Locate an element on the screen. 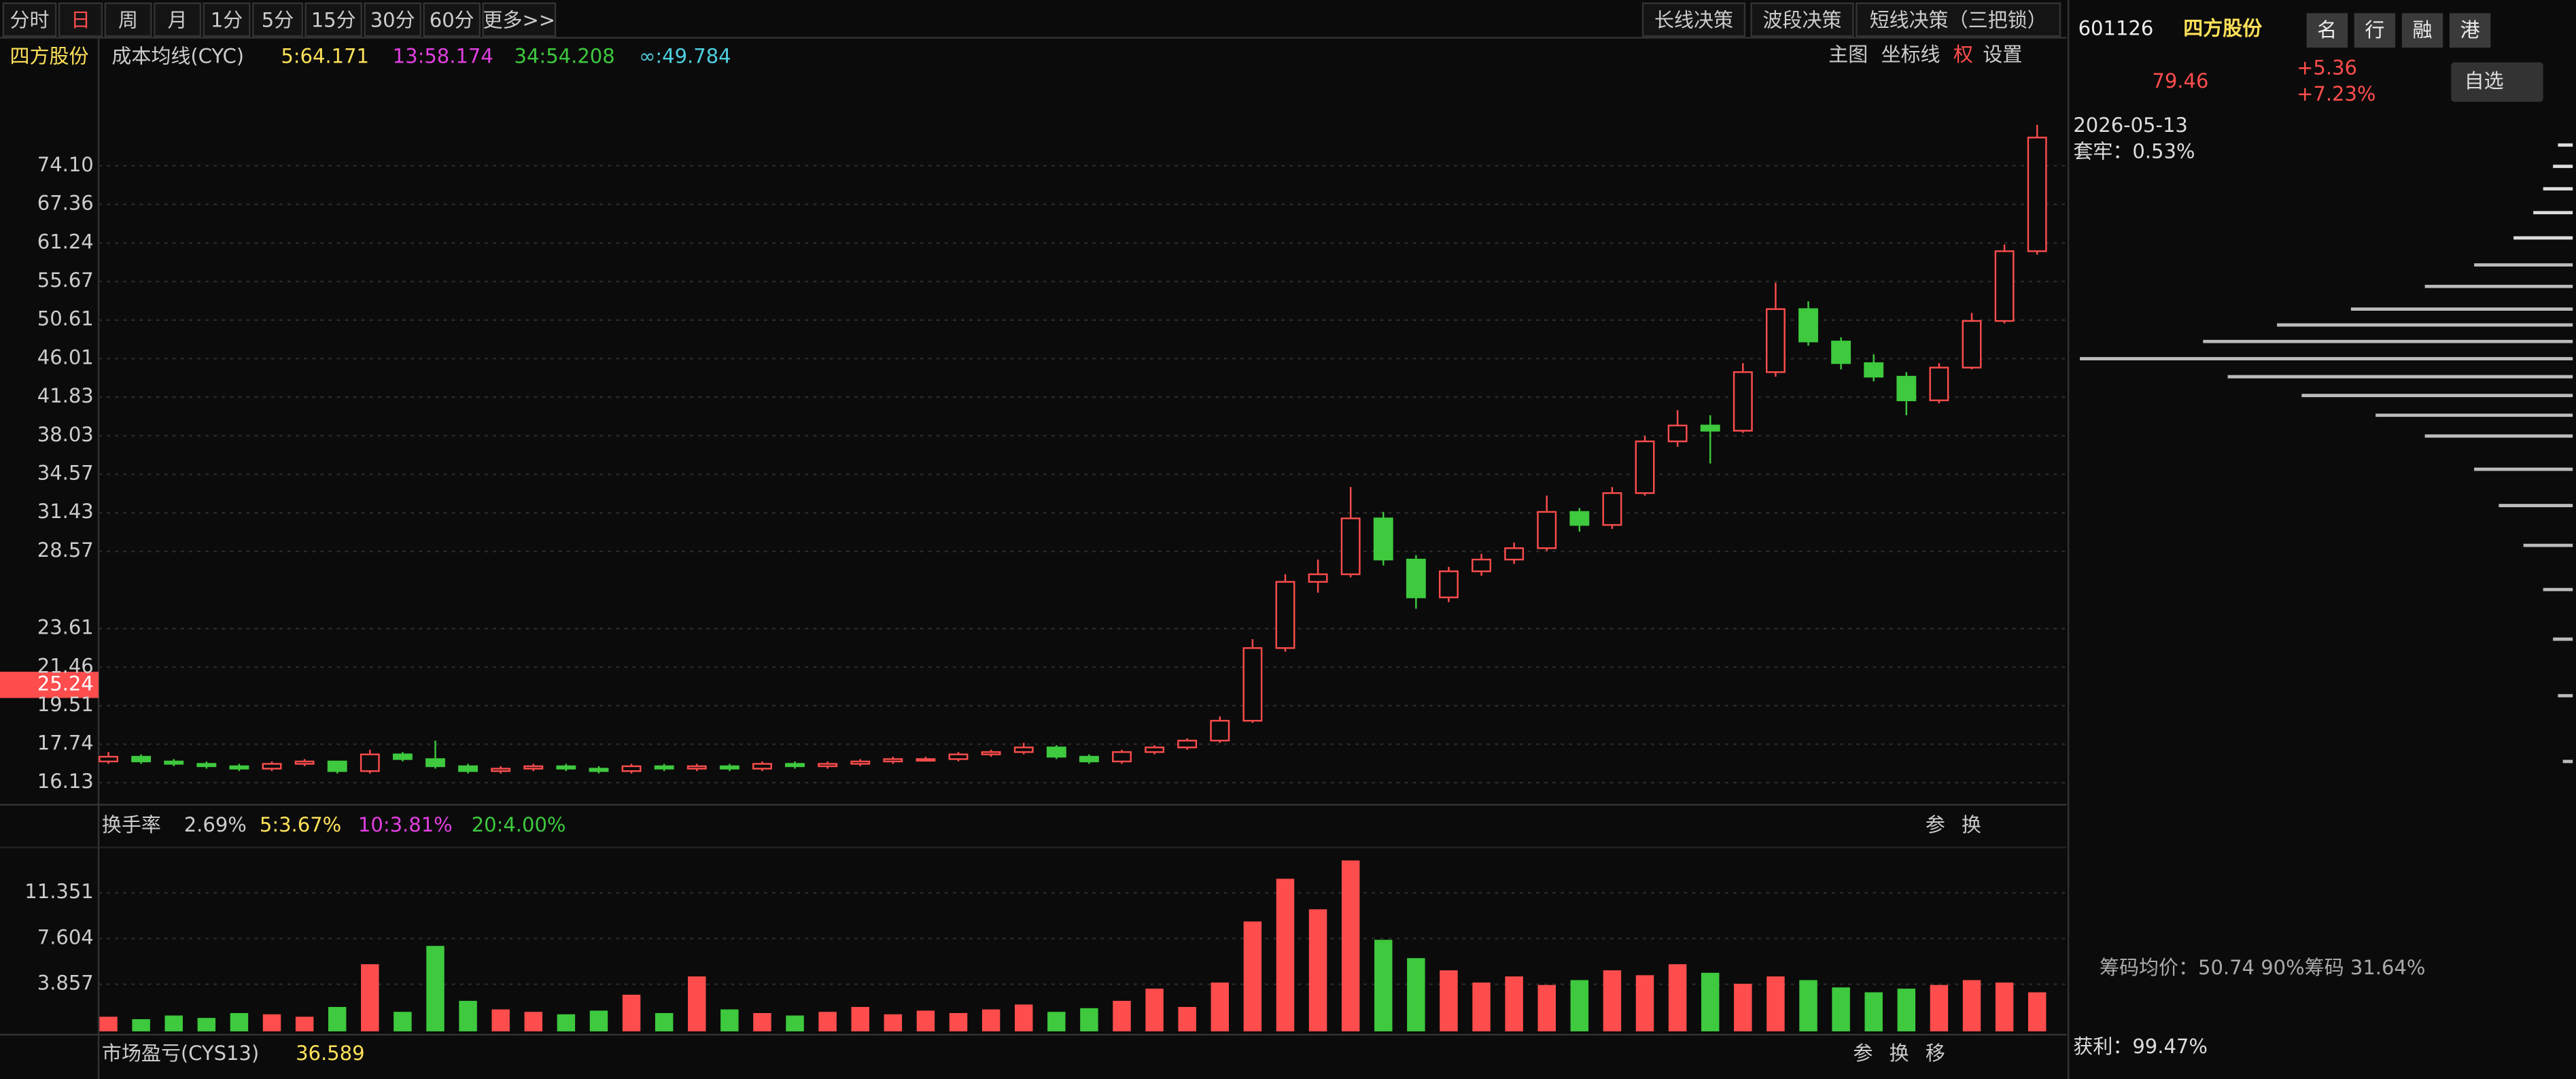 The image size is (2576, 1079). watch-button is located at coordinates (2497, 82).